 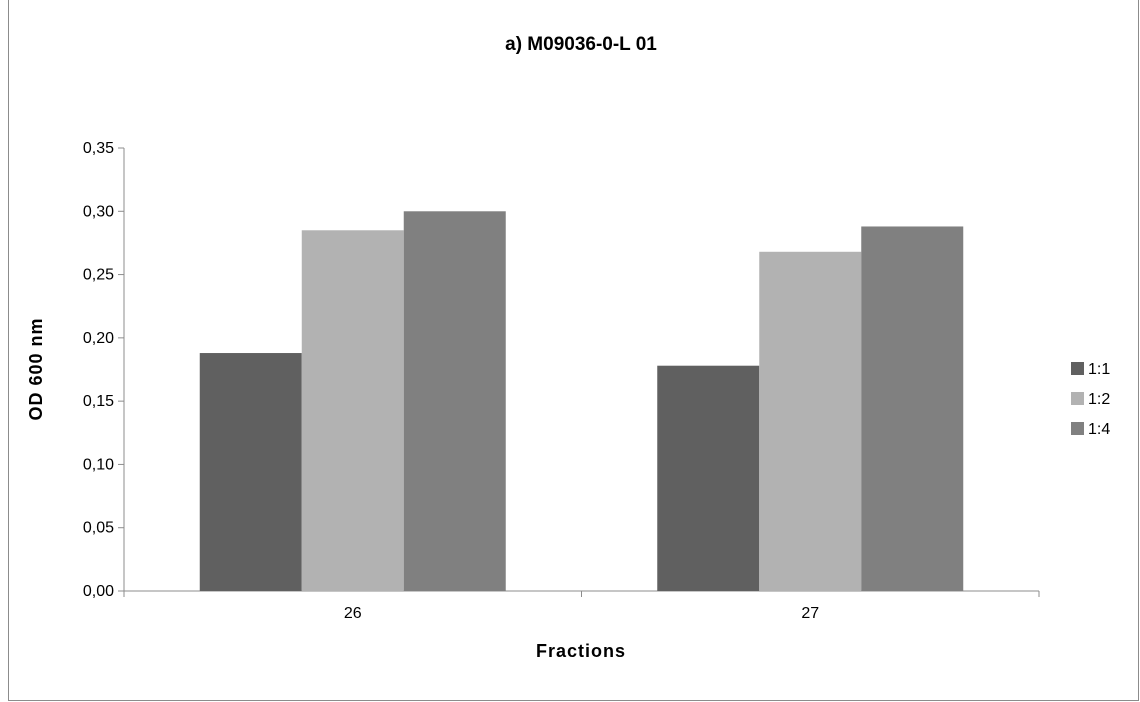 I want to click on x-tick-label: 27, so click(x=810, y=613).